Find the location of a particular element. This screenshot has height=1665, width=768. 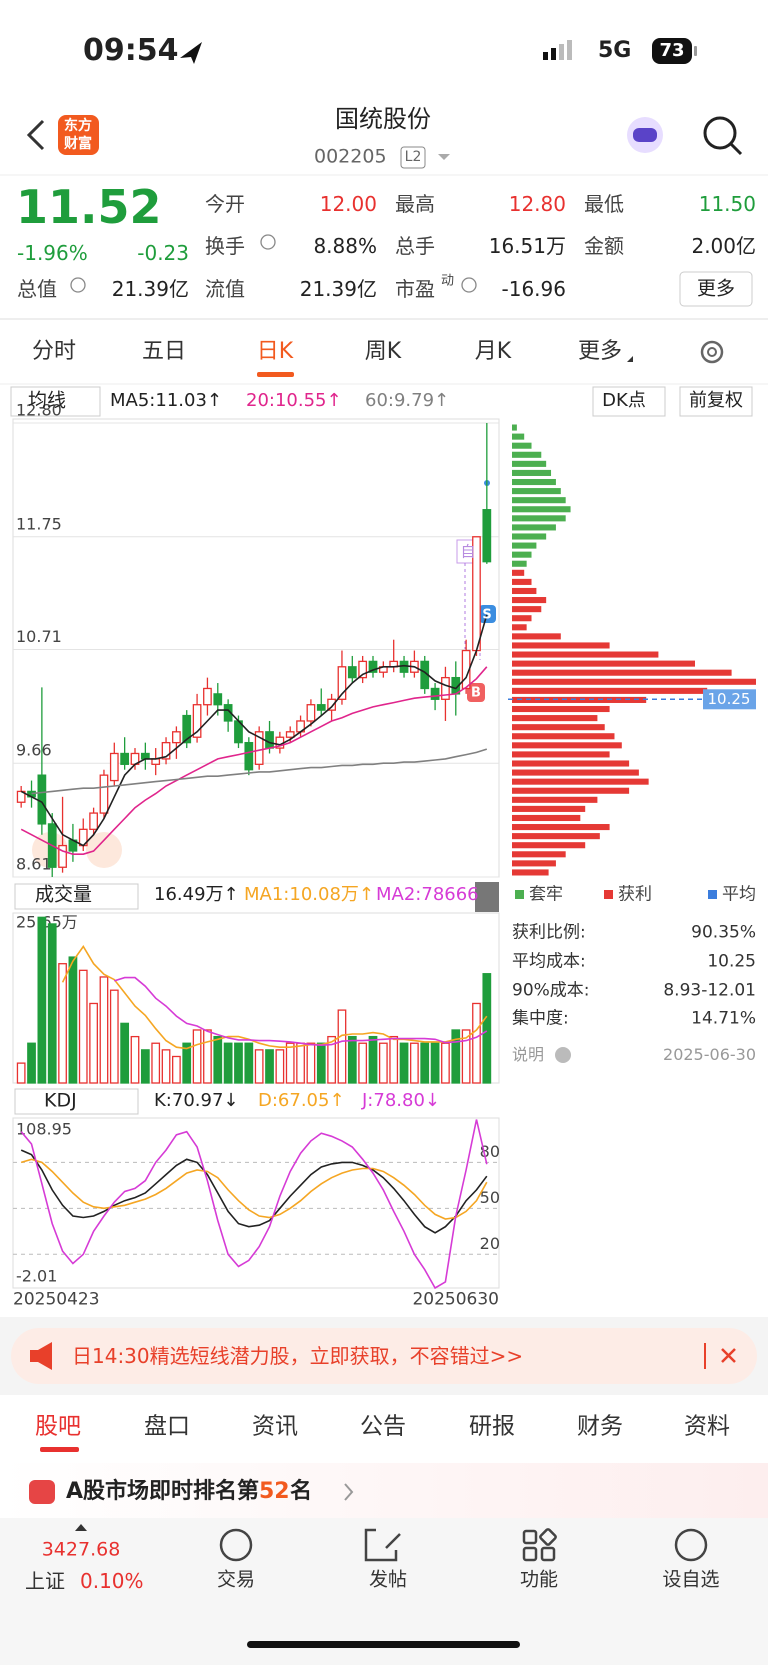

rank-text: 名 is located at coordinates (301, 1491).